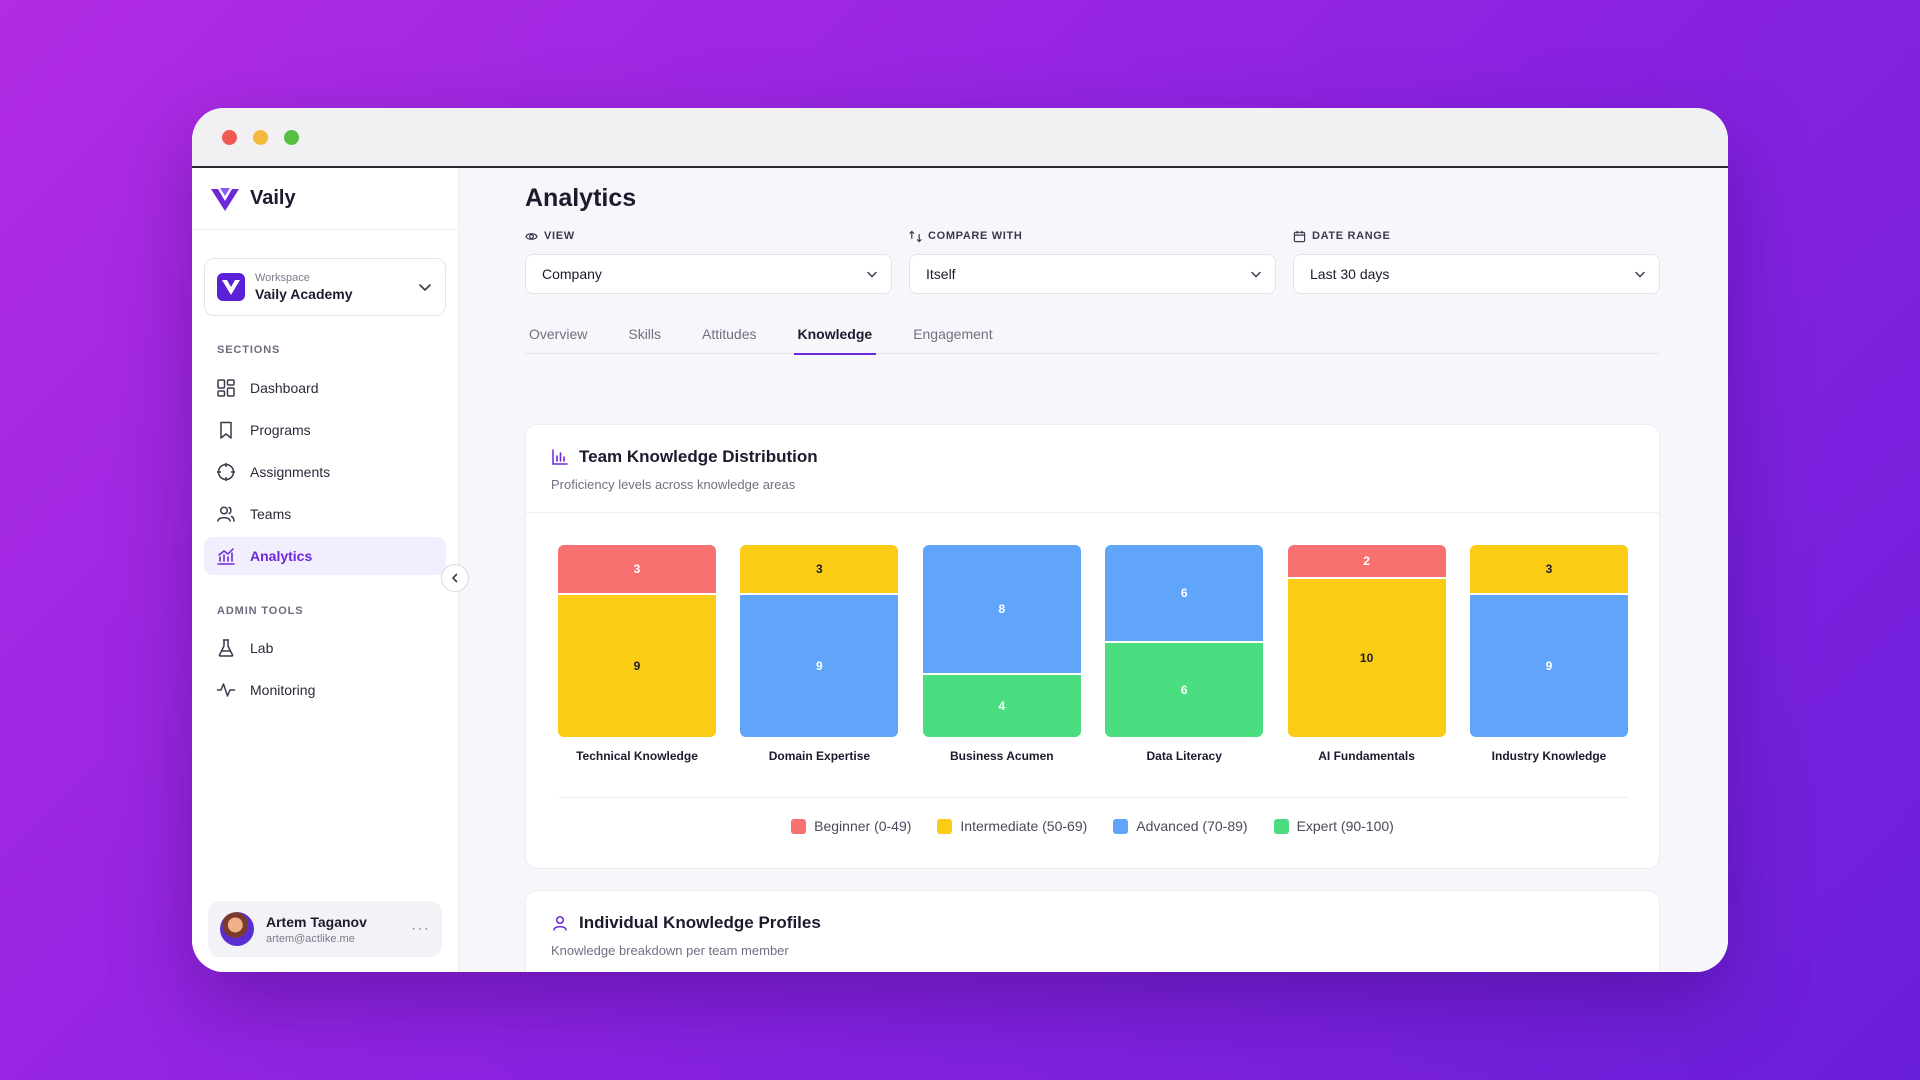 Image resolution: width=1920 pixels, height=1080 pixels. What do you see at coordinates (1092, 274) in the screenshot?
I see `compare-select: Itself` at bounding box center [1092, 274].